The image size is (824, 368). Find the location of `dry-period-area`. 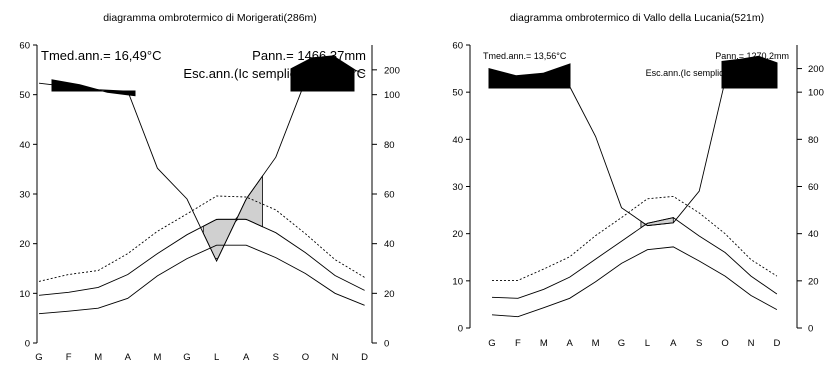

dry-period-area is located at coordinates (657, 223).